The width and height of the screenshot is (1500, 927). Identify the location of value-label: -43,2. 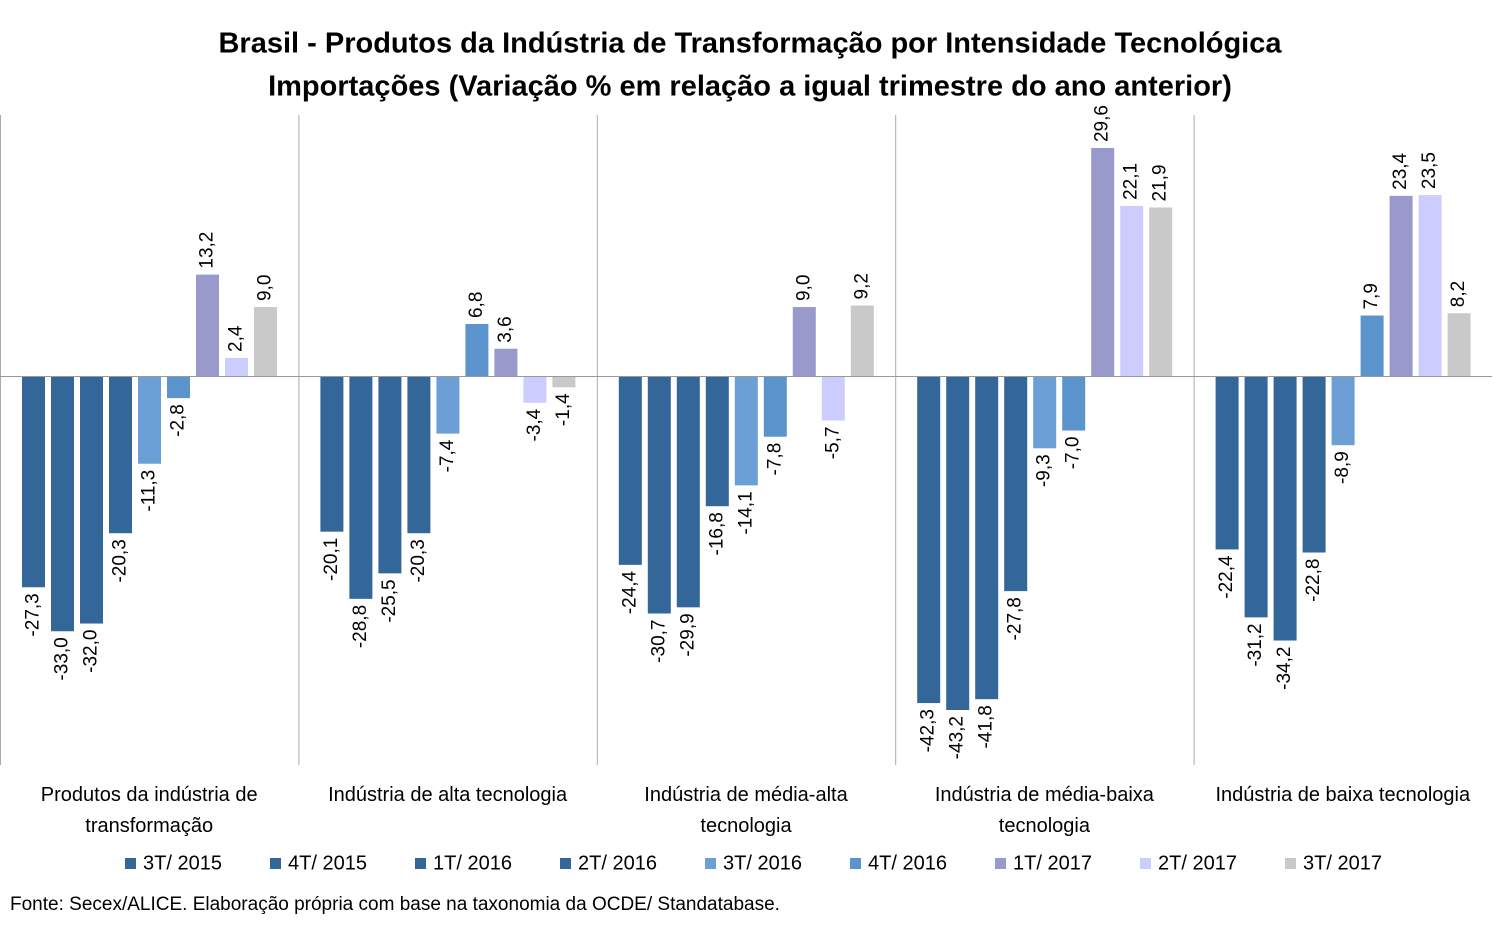
(957, 737).